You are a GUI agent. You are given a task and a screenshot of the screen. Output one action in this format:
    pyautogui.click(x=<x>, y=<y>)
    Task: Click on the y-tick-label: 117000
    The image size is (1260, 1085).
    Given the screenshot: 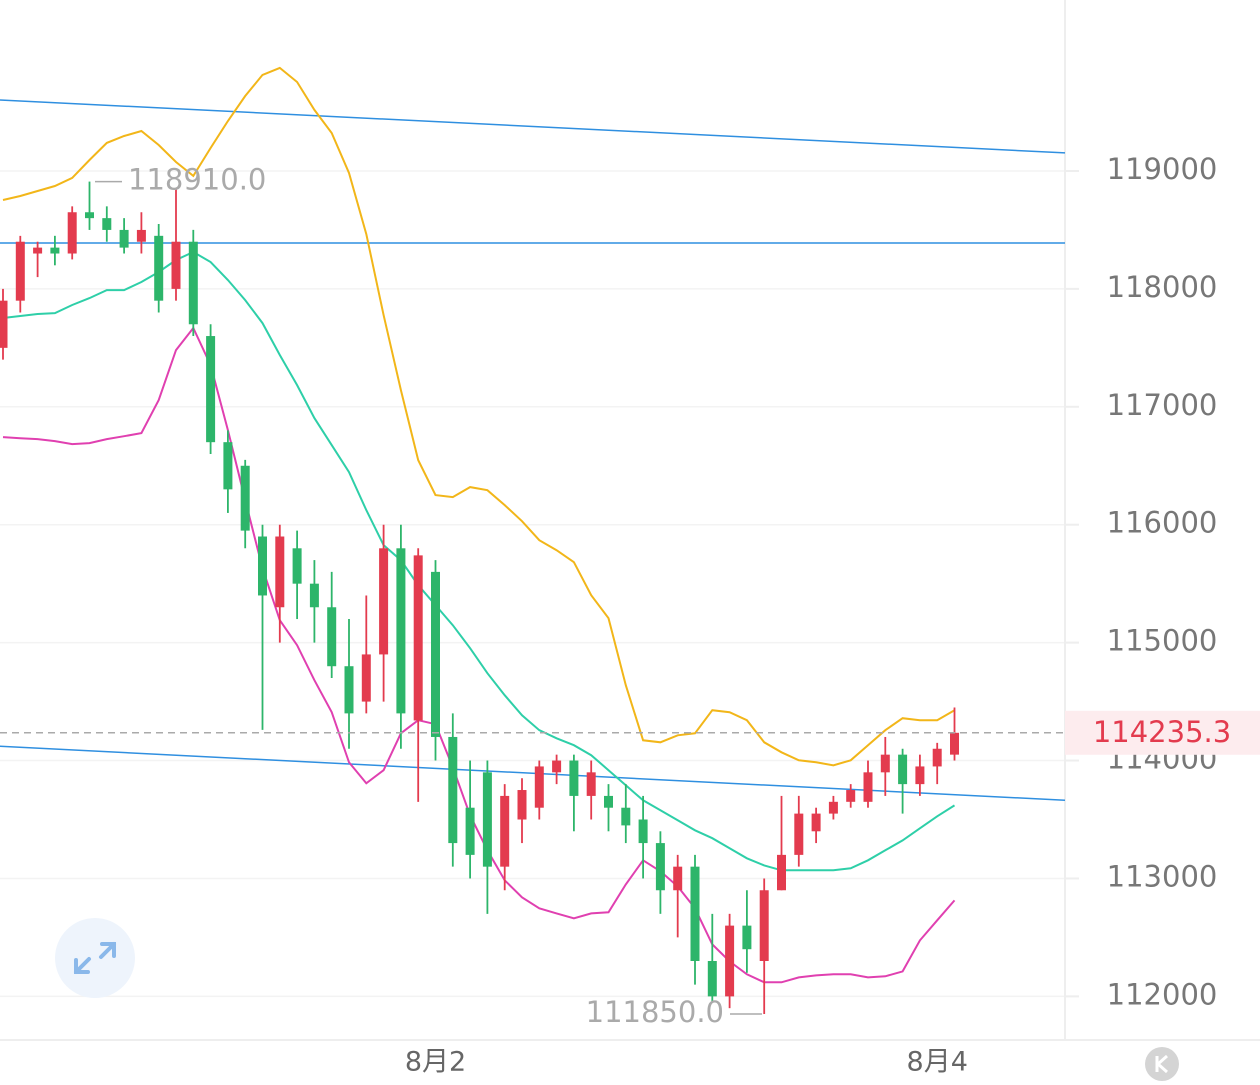 What is the action you would take?
    pyautogui.click(x=1162, y=405)
    